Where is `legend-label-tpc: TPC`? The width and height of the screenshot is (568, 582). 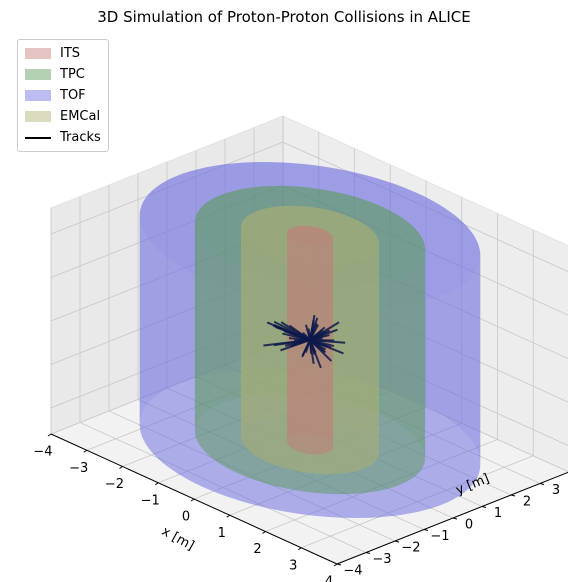 legend-label-tpc: TPC is located at coordinates (72, 74).